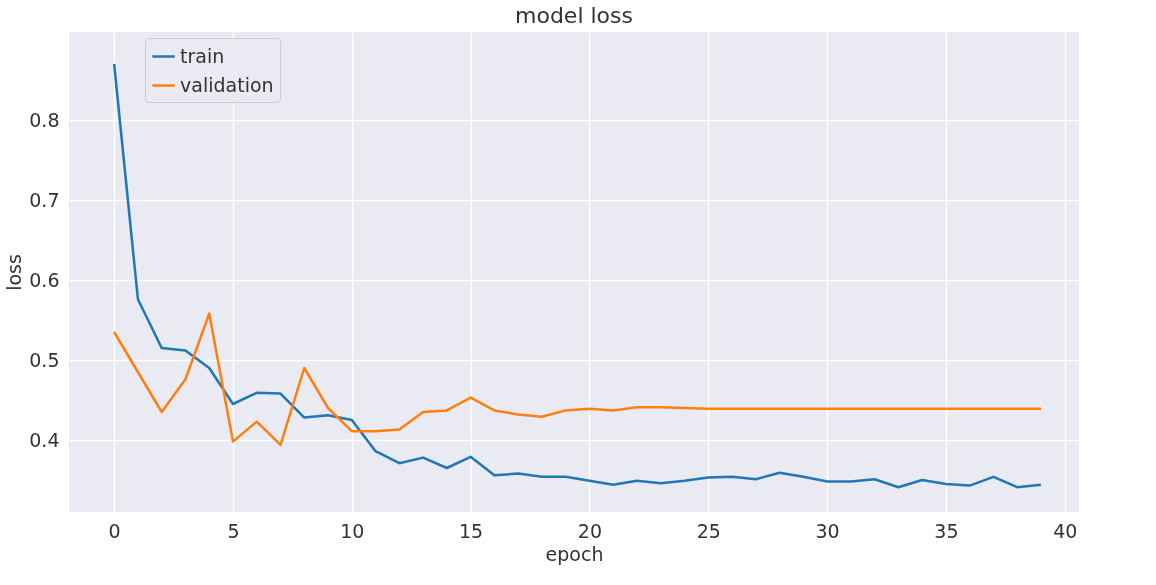 The height and width of the screenshot is (585, 1156). Describe the element at coordinates (233, 530) in the screenshot. I see `x-tick-label: 5` at that location.